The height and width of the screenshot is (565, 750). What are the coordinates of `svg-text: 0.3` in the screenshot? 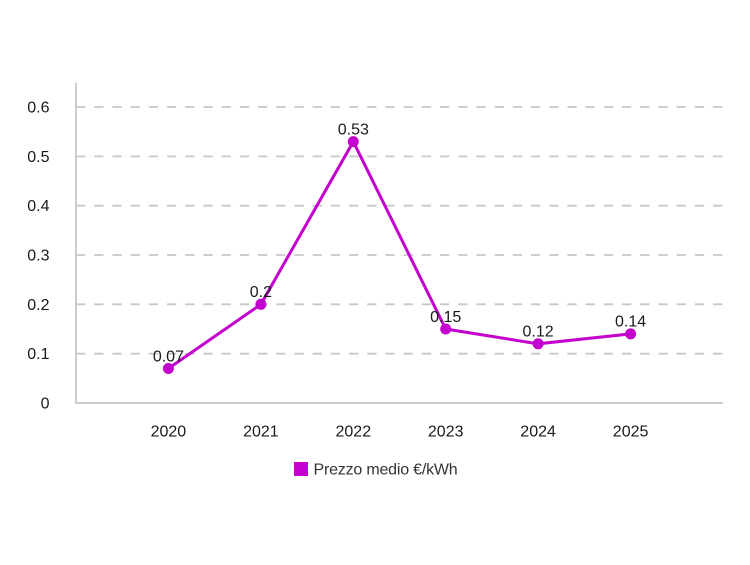 It's located at (38, 256).